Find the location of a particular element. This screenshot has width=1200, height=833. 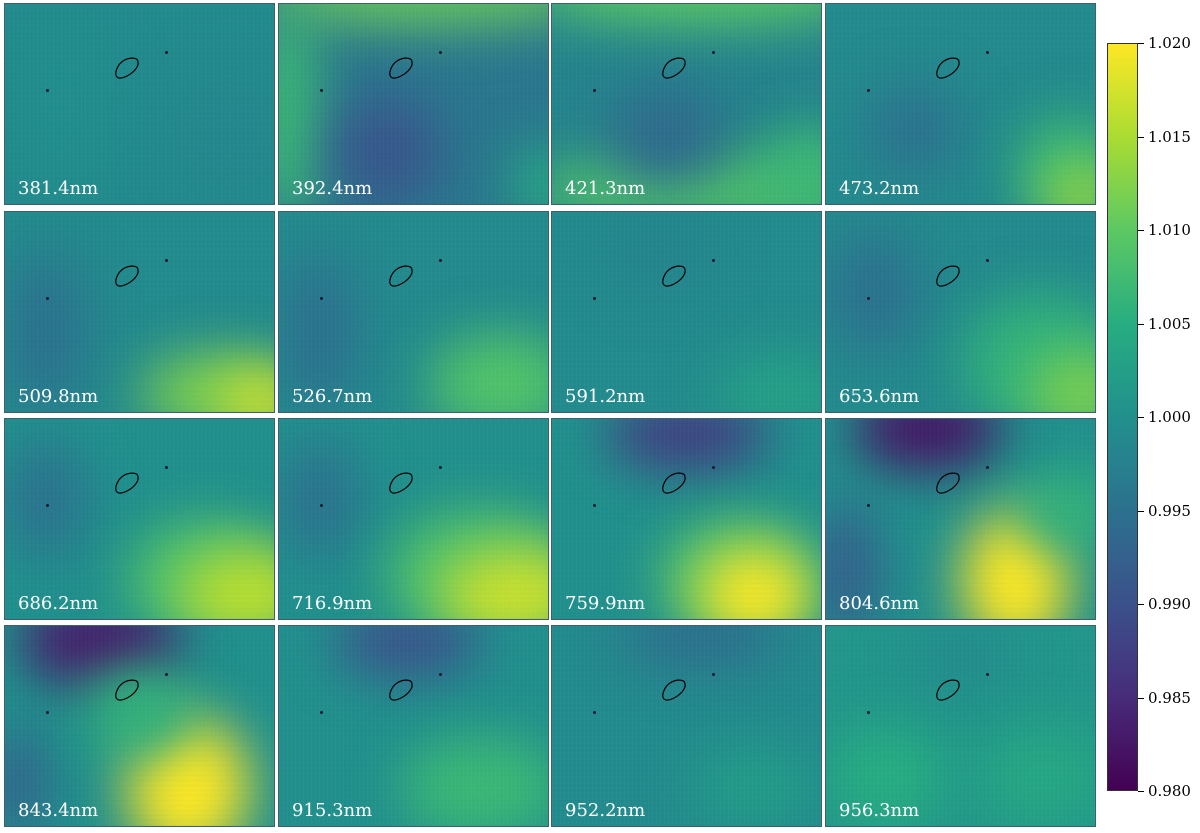

heatmap-panel: 956.3nm is located at coordinates (960, 726).